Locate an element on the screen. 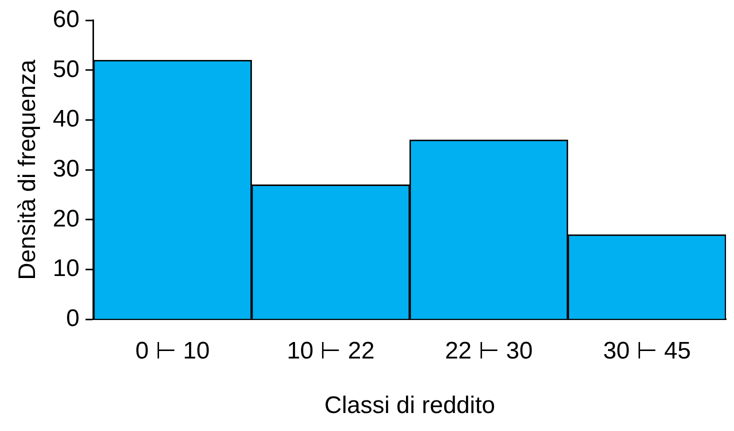 This screenshot has height=431, width=734. x-tick-label: 30 ⊢ 45 is located at coordinates (647, 350).